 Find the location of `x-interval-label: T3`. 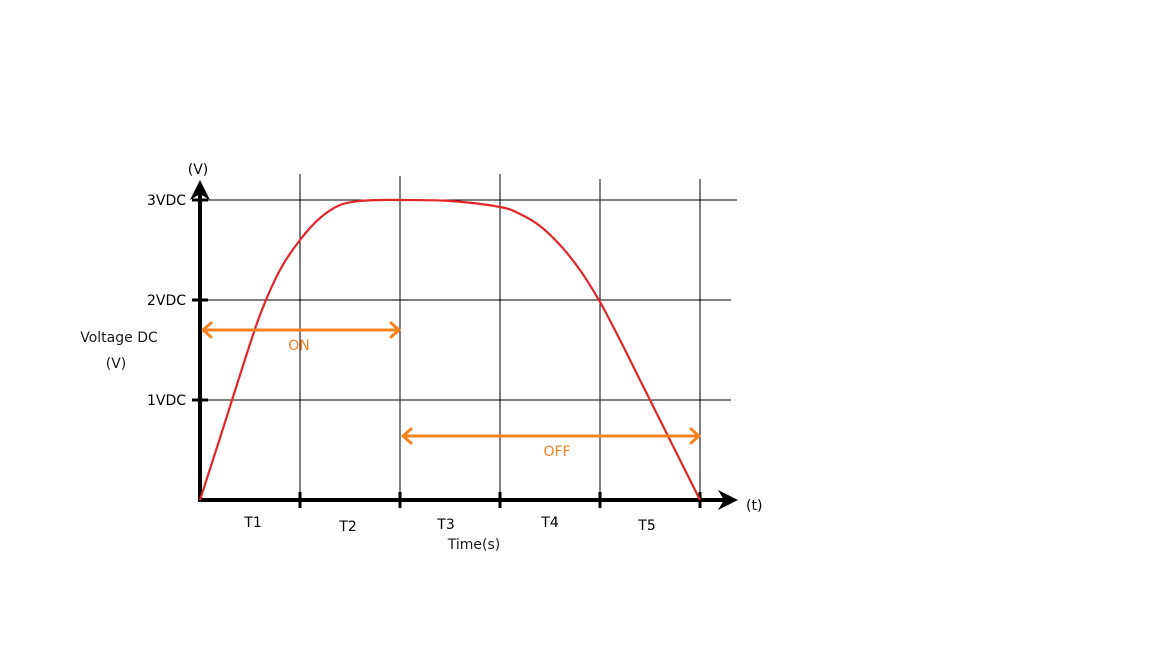

x-interval-label: T3 is located at coordinates (445, 525).